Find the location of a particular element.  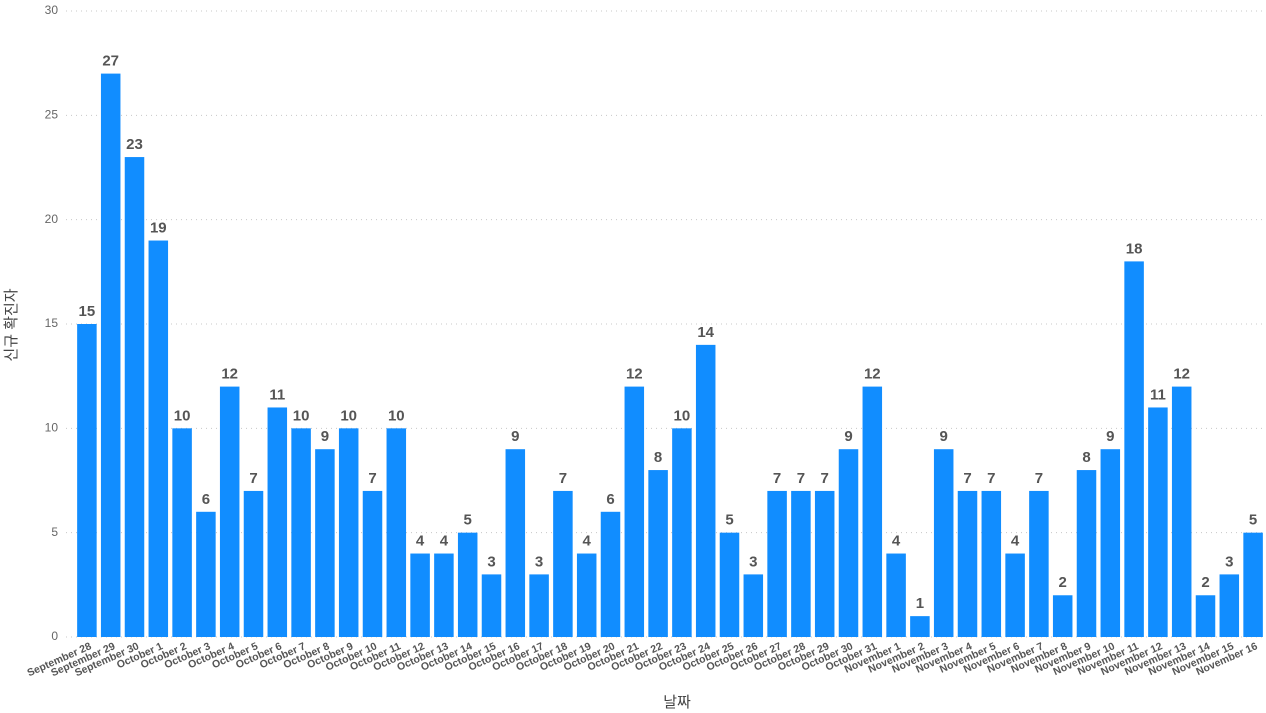

data-label: 18 is located at coordinates (1134, 248).